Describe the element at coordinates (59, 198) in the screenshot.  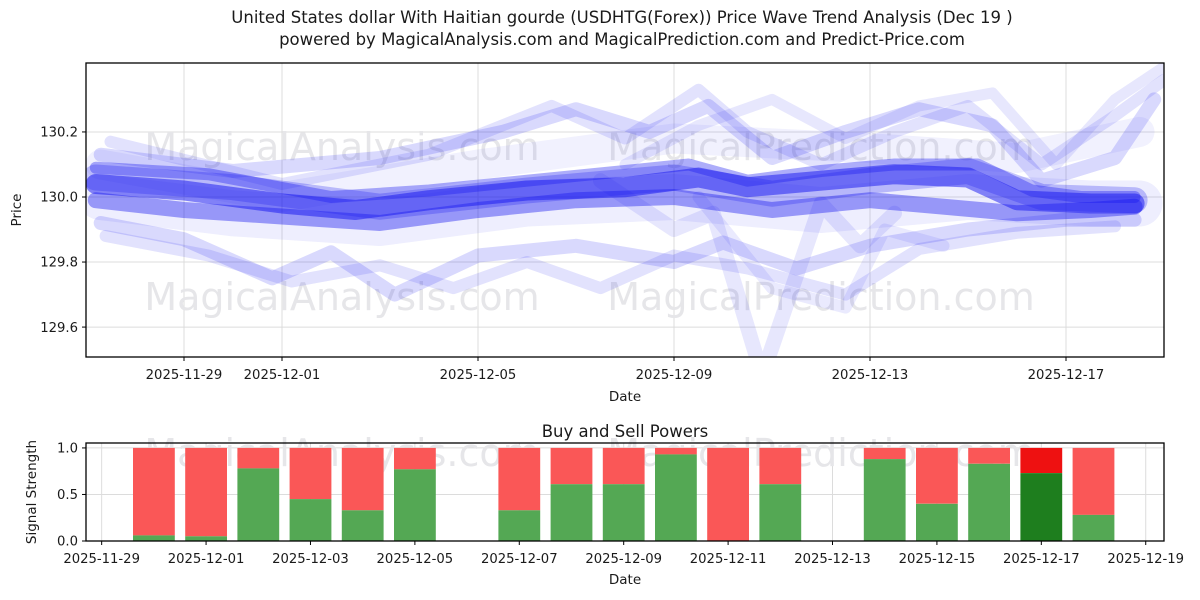
I see `y-tick-label: 130.0` at that location.